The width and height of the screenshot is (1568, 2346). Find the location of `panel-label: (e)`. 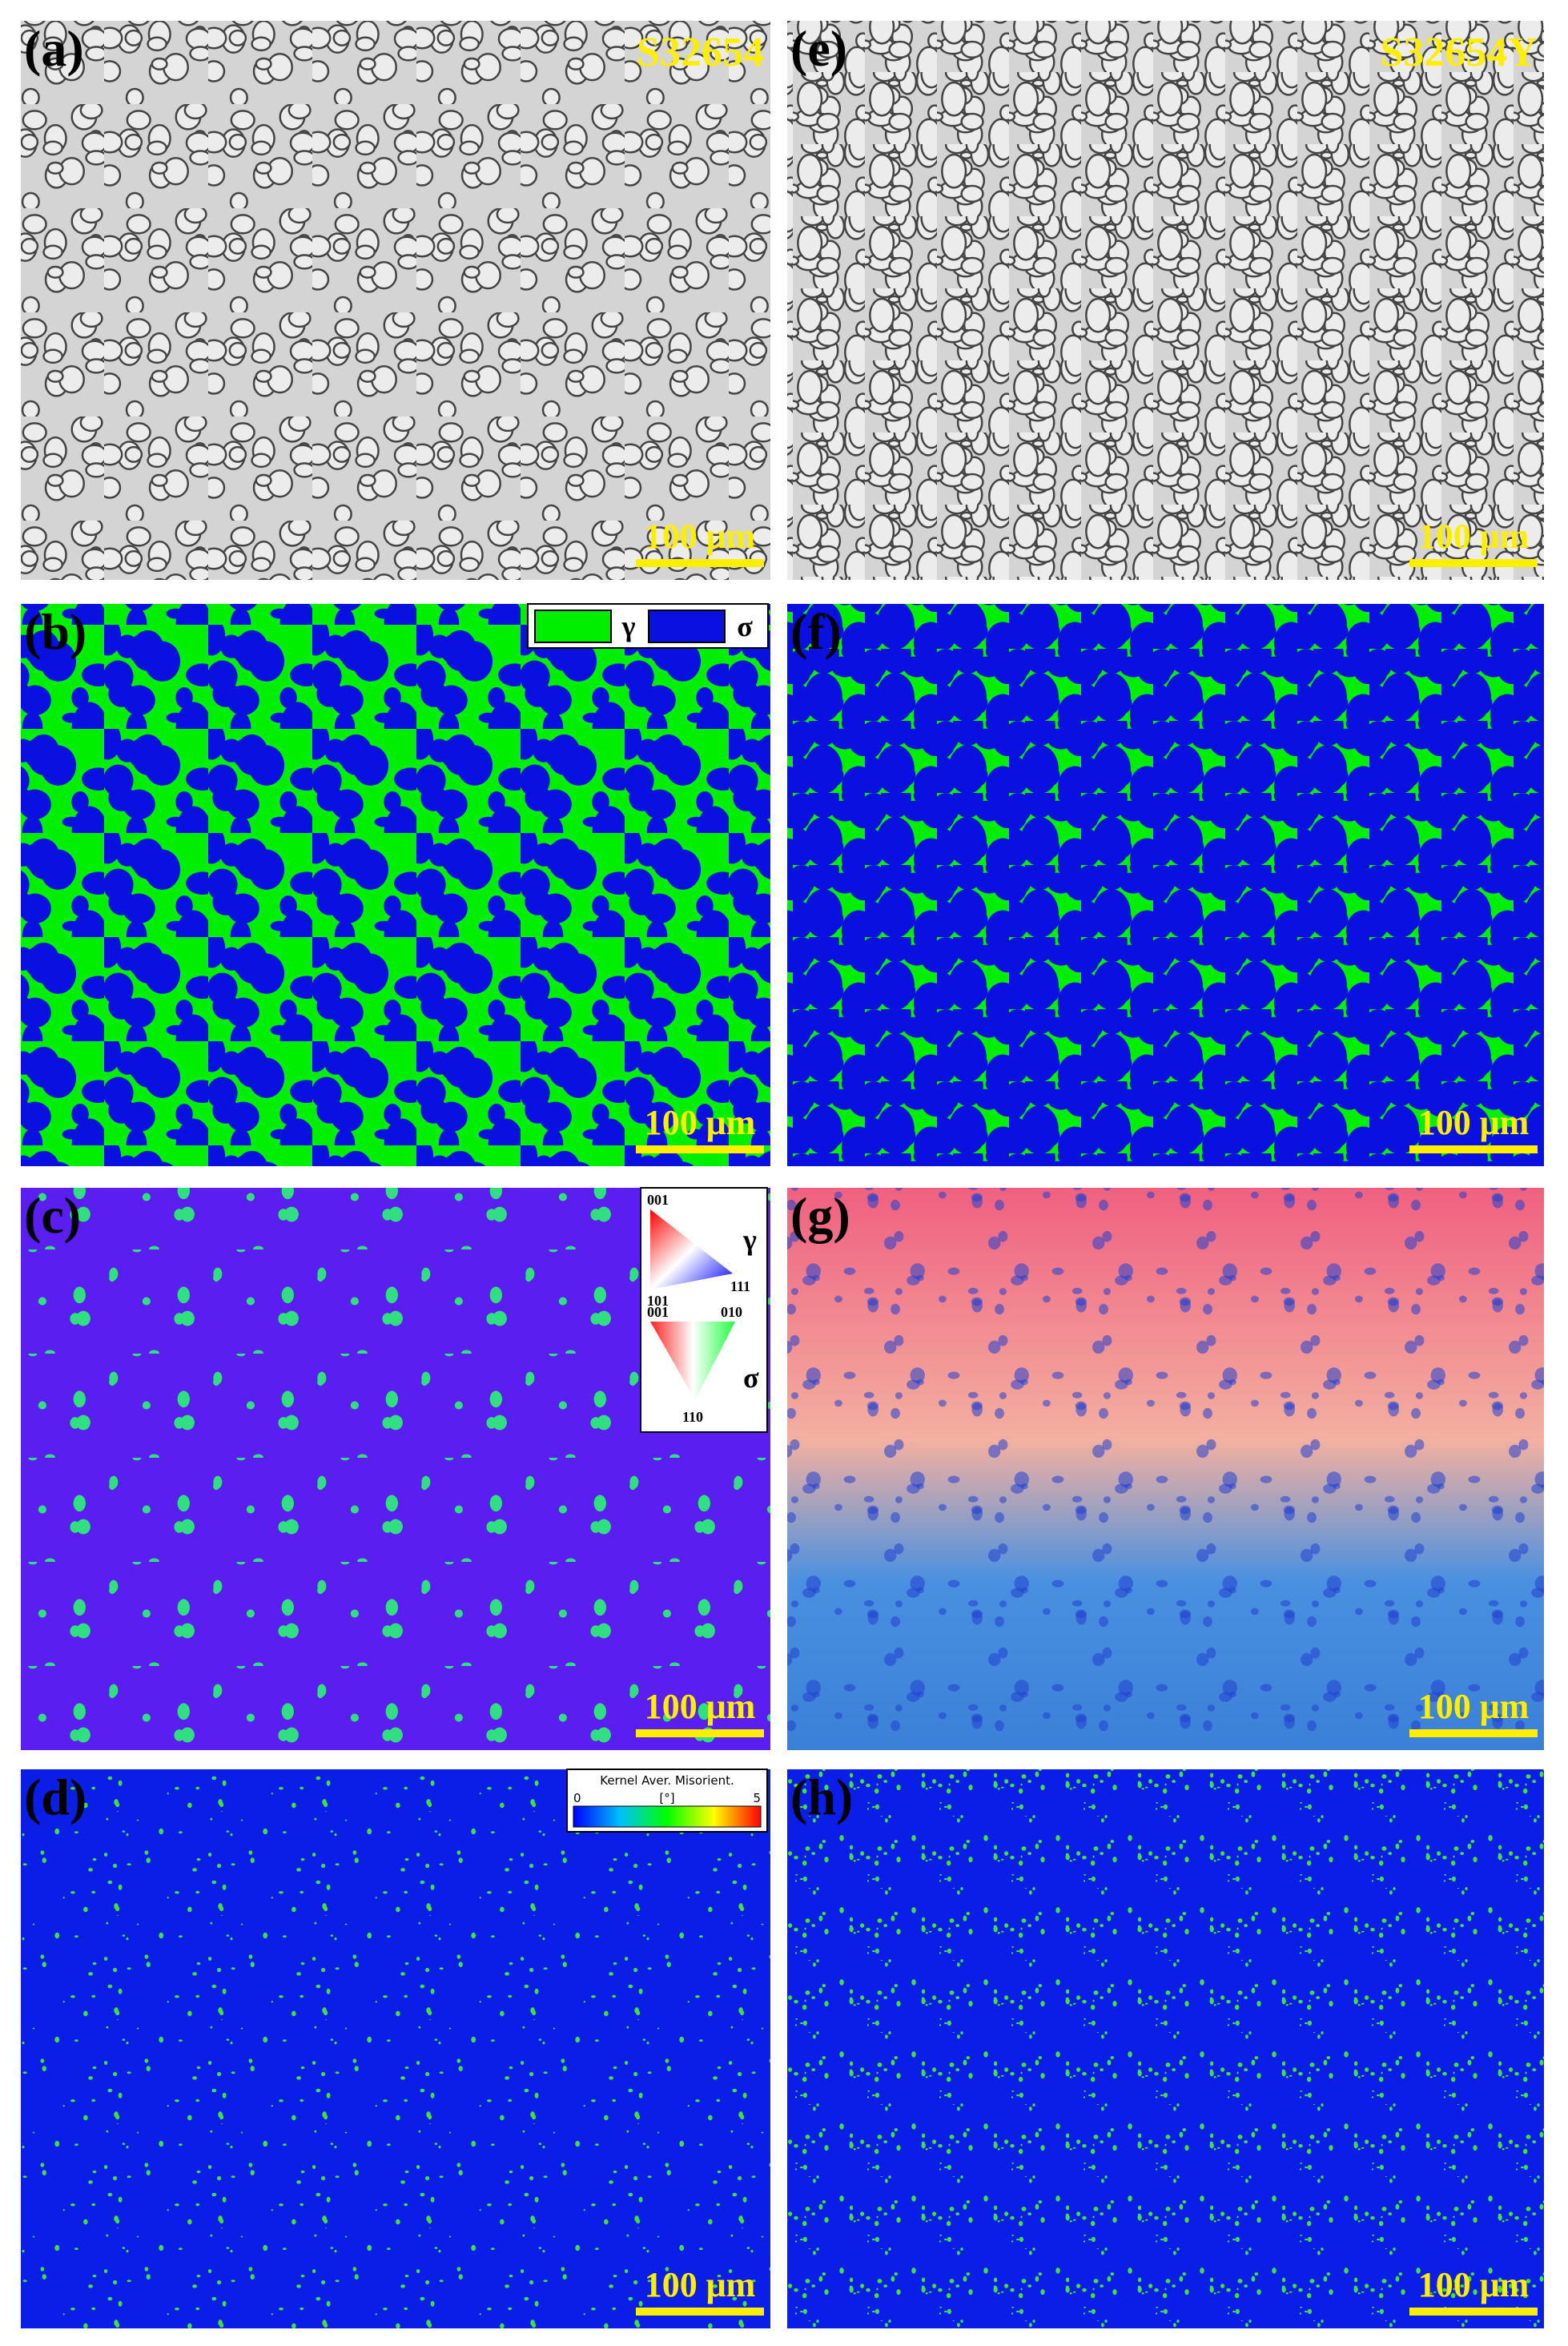

panel-label: (e) is located at coordinates (819, 48).